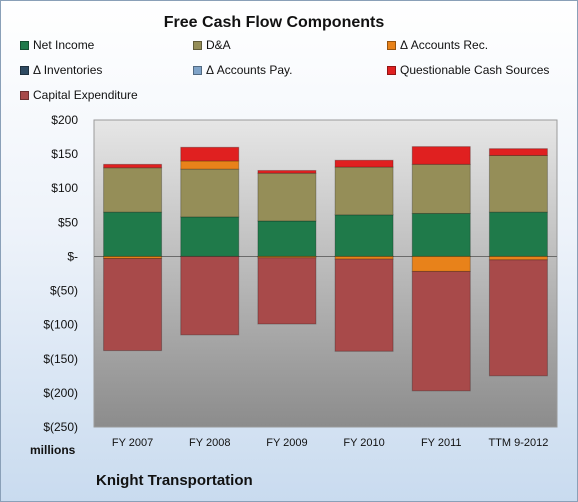 The width and height of the screenshot is (578, 502). I want to click on legend-item-delta-accounts-pay: Δ Accounts Pay., so click(243, 70).